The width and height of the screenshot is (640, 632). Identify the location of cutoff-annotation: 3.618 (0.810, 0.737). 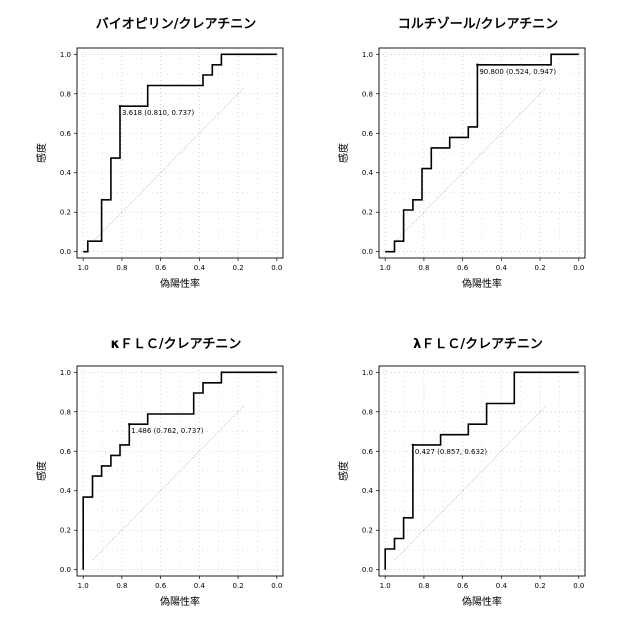
(158, 113).